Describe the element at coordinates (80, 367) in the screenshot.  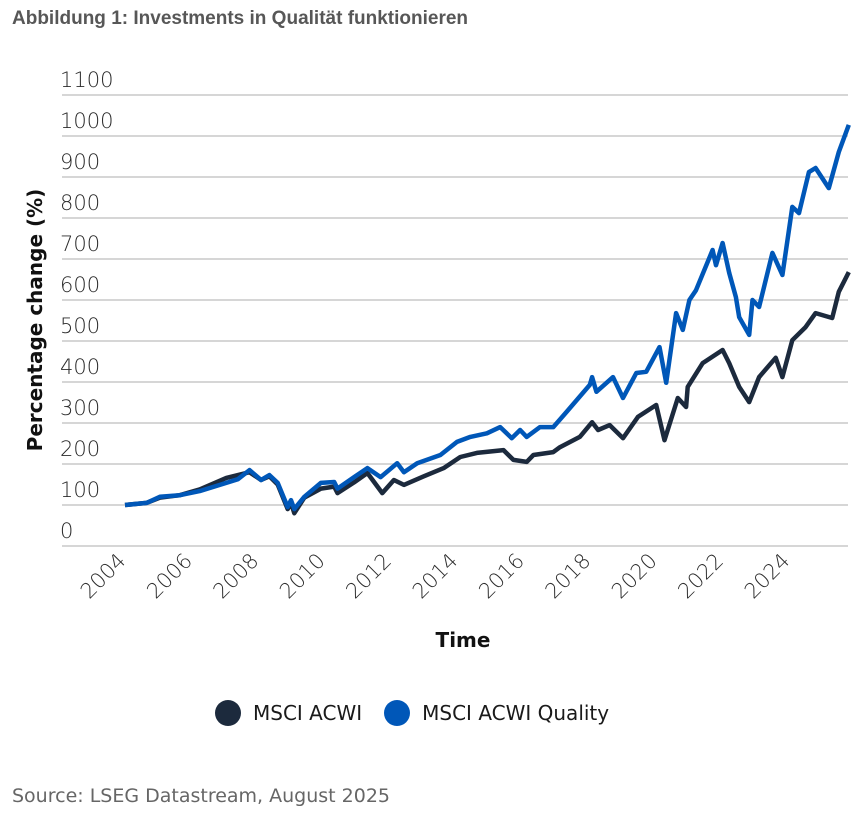
I see `y-tick-label: 400` at that location.